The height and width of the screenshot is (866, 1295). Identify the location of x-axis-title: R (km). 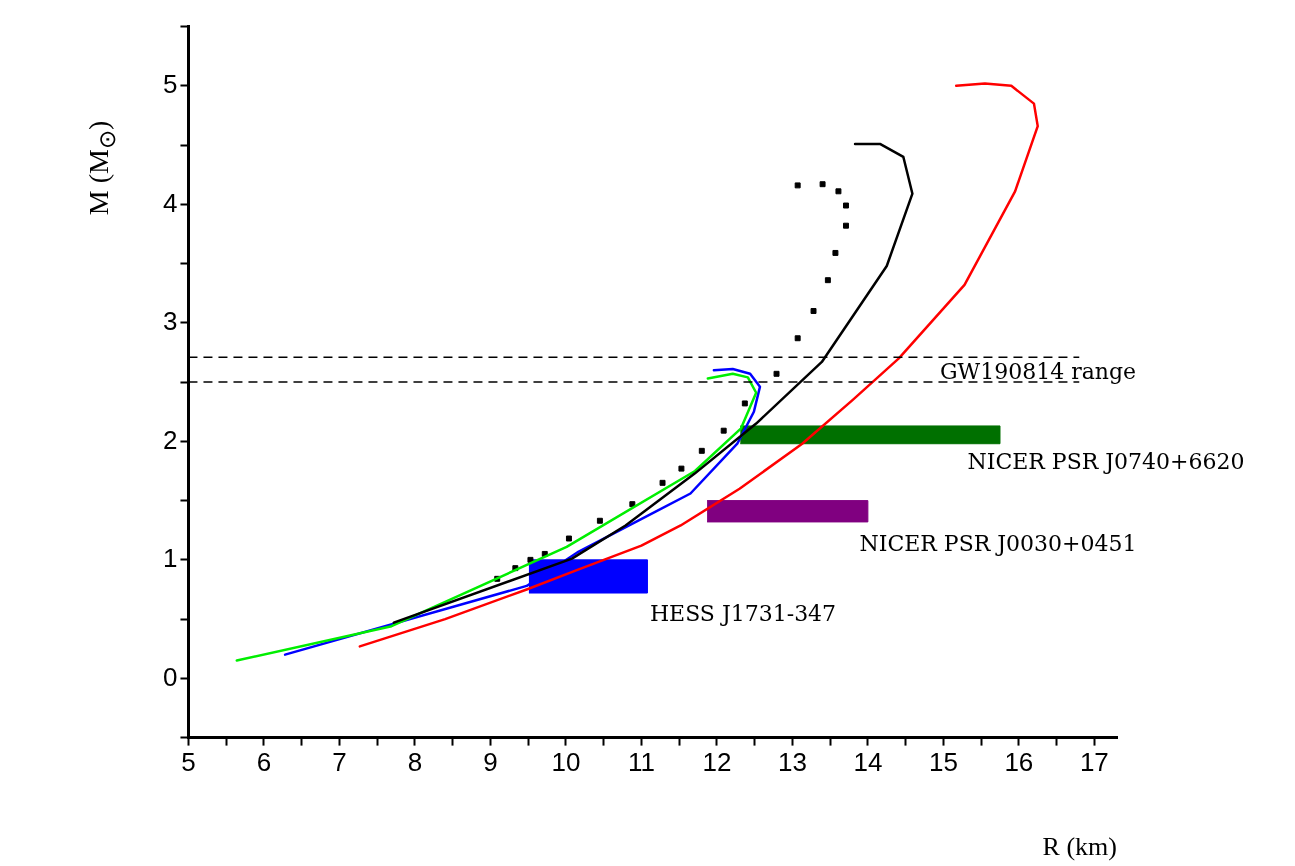
(1079, 847).